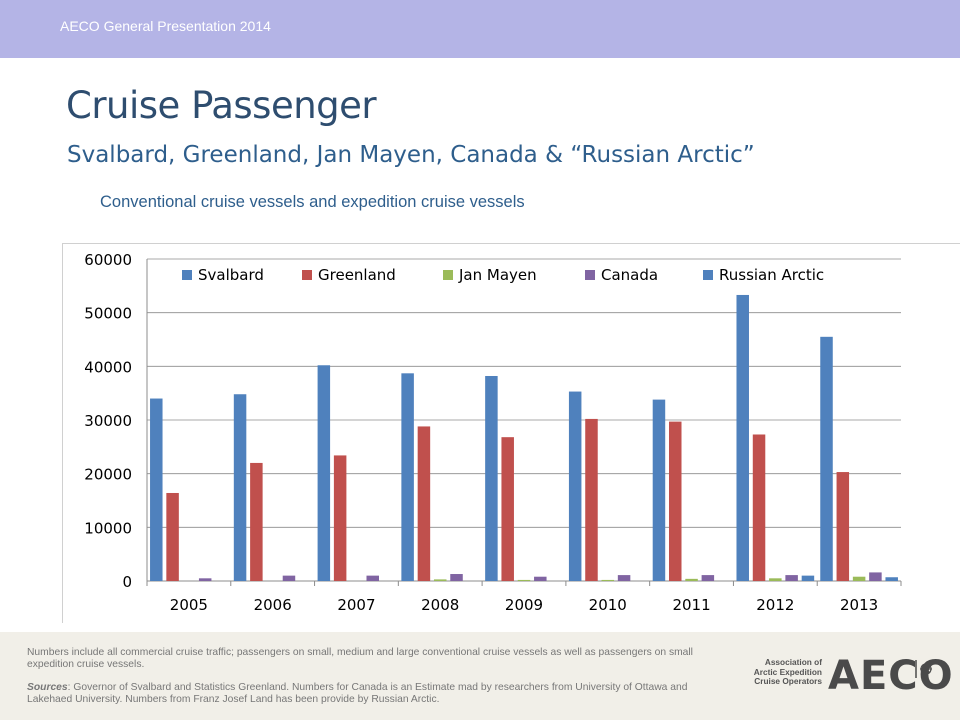  What do you see at coordinates (691, 605) in the screenshot?
I see `x-tick-label: 2011` at bounding box center [691, 605].